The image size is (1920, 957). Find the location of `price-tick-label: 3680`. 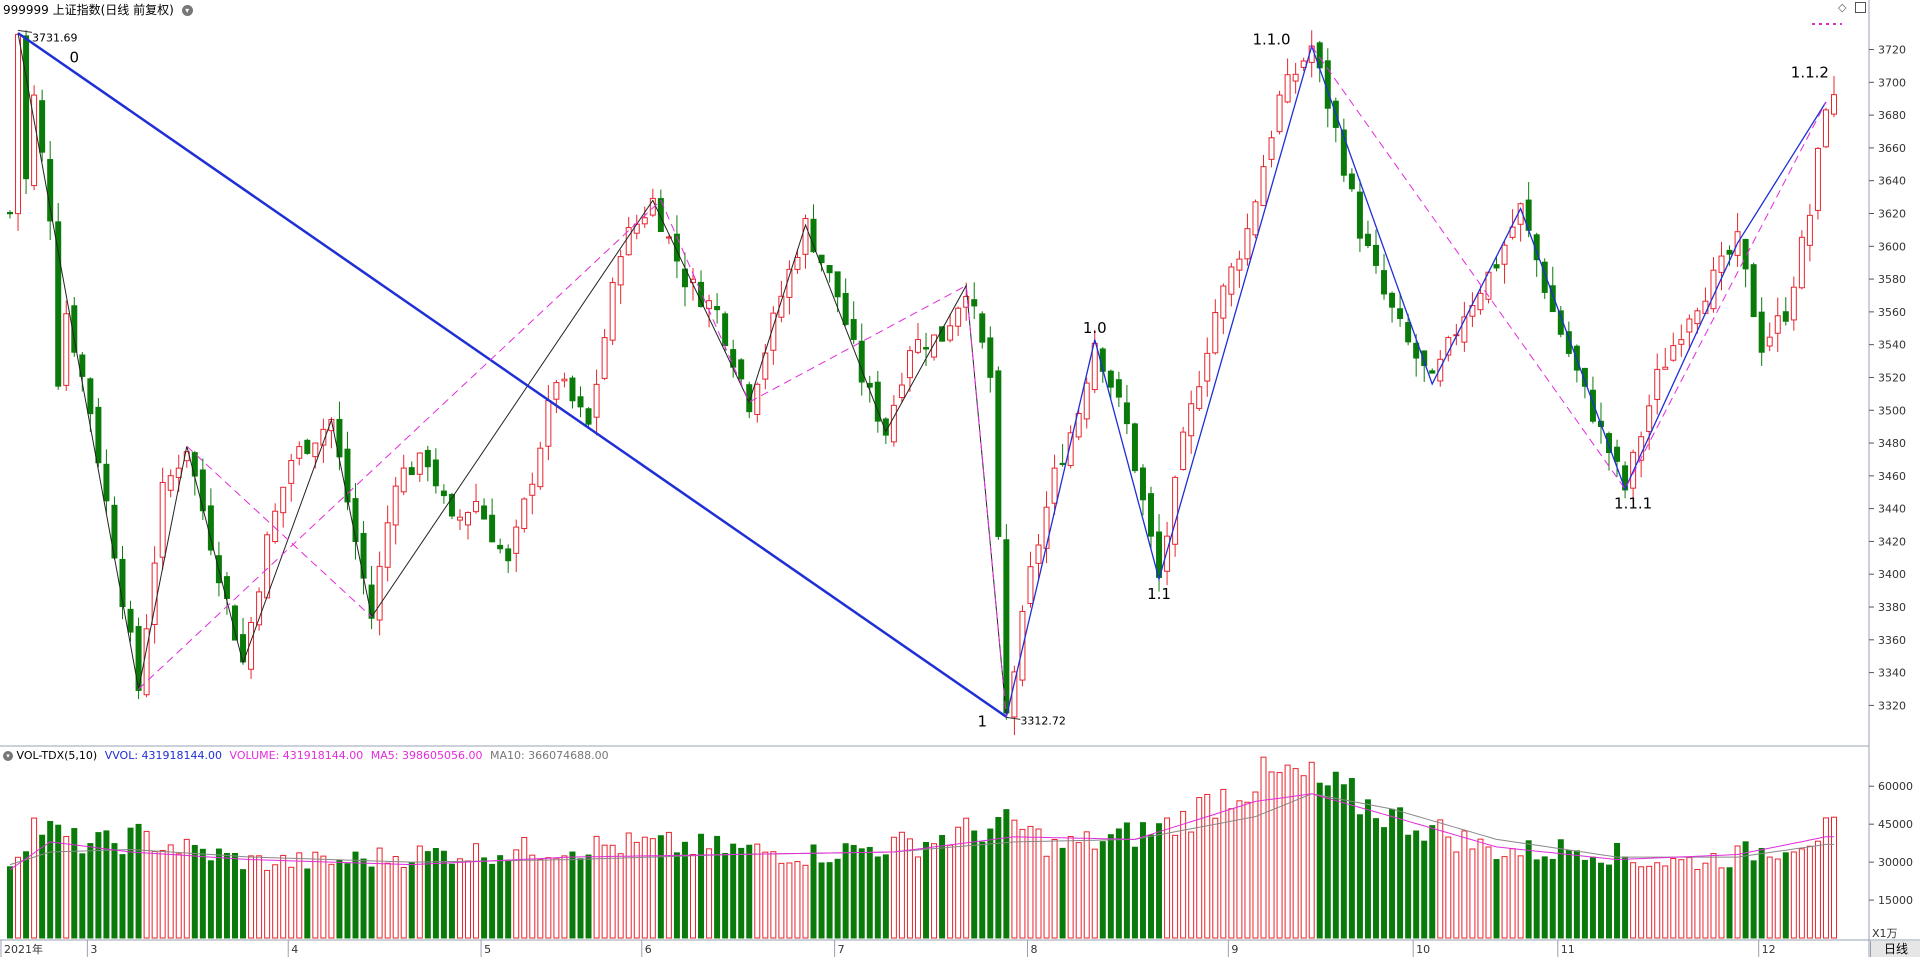

price-tick-label: 3680 is located at coordinates (1892, 115).